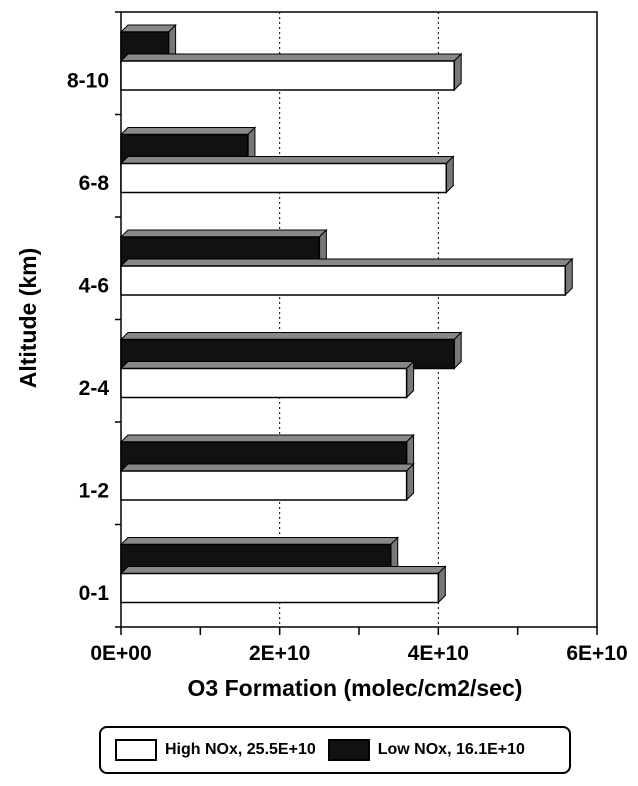 Image resolution: width=638 pixels, height=786 pixels. Describe the element at coordinates (267, 438) in the screenshot. I see `bar-low-nox-1-2-top` at that location.